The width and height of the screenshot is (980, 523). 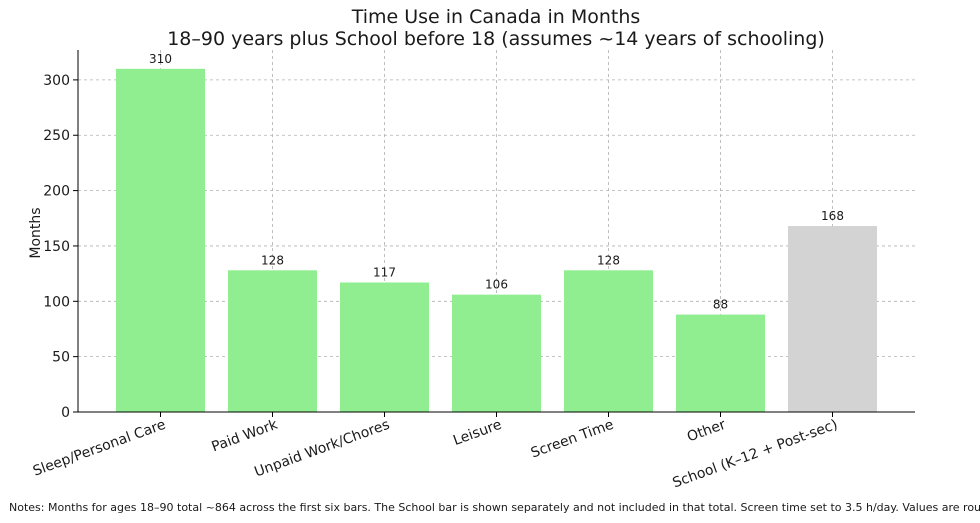 I want to click on y-tick-label: 250, so click(x=56, y=136).